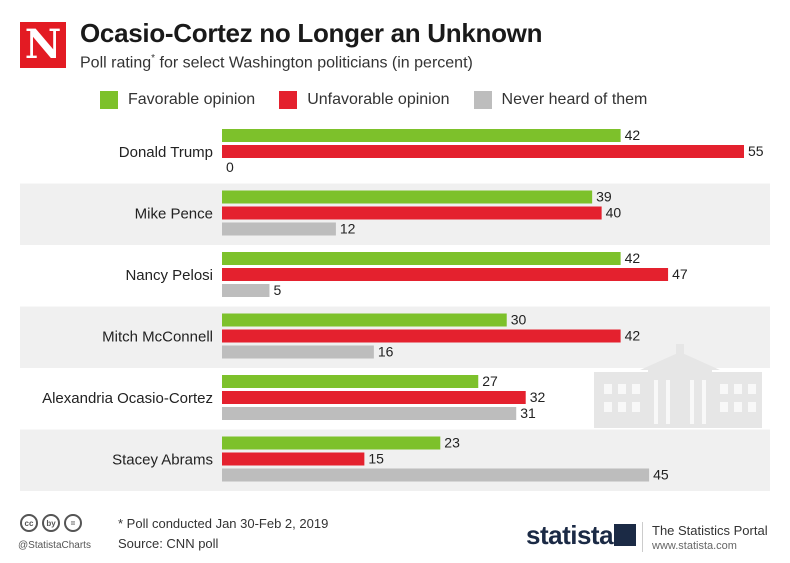 This screenshot has height=563, width=790. I want to click on bar-never-mitch-mcconnell, so click(298, 352).